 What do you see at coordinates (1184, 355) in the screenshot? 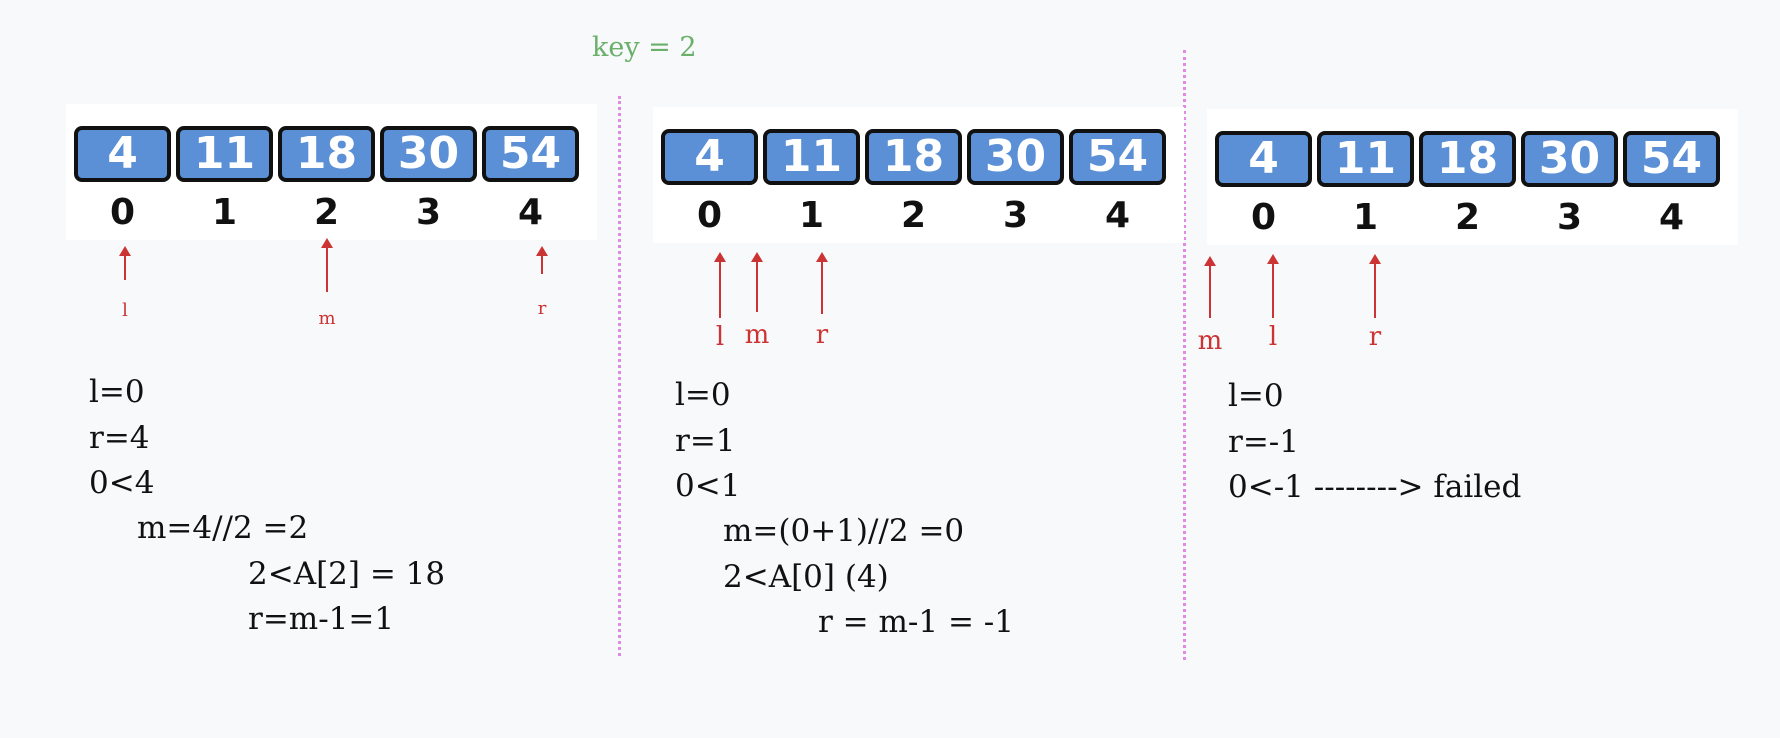
I see `divider-right` at bounding box center [1184, 355].